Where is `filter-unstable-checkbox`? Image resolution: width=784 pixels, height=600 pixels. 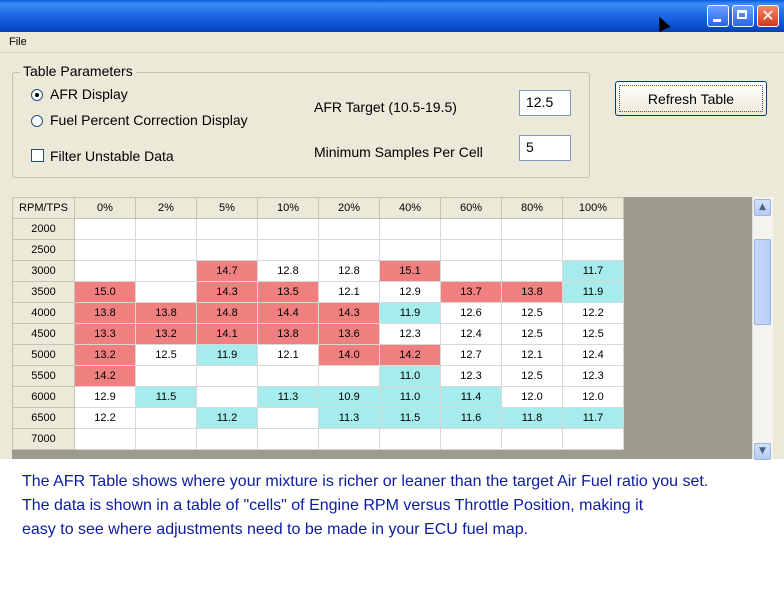 filter-unstable-checkbox is located at coordinates (37, 155).